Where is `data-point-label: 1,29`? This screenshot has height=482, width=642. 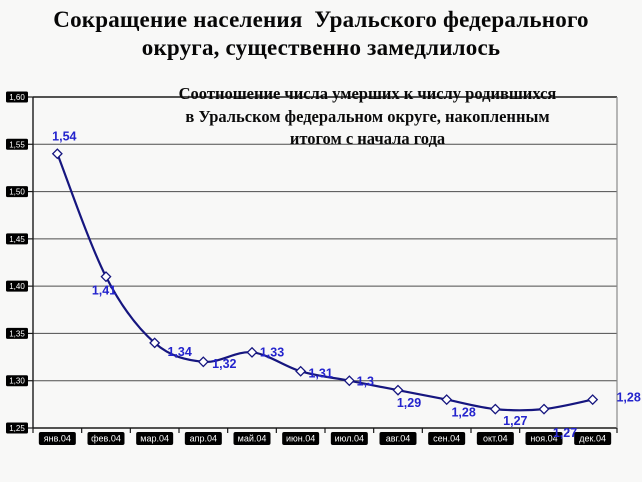 data-point-label: 1,29 is located at coordinates (409, 403).